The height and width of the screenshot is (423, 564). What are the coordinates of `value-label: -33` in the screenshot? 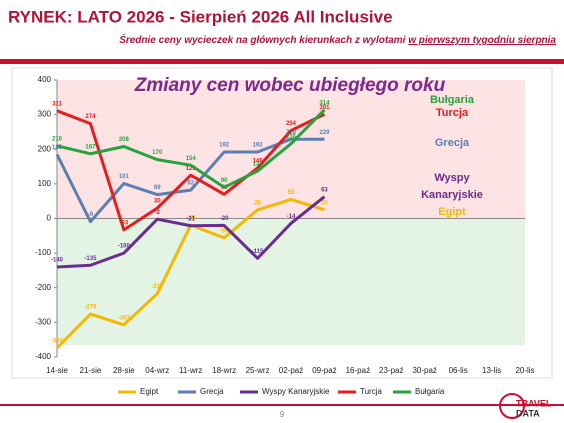 It's located at (124, 224).